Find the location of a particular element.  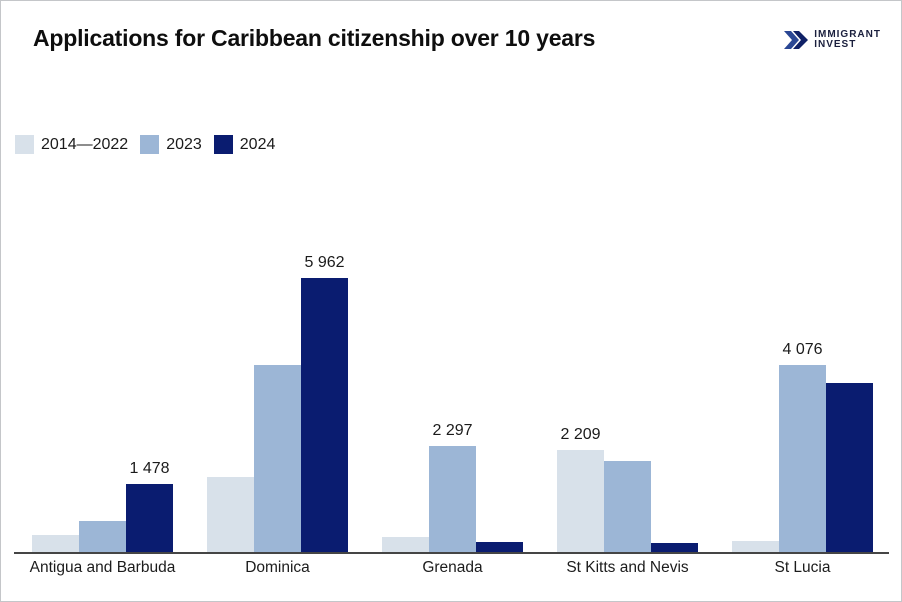

immigrant-invest-logo: IMMIGRANT INVEST is located at coordinates (832, 40).